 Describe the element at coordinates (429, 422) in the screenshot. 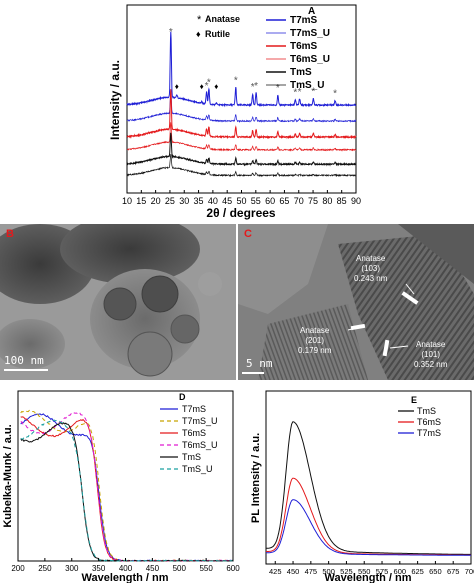

I see `pl-legend-entry: T6mS` at that location.